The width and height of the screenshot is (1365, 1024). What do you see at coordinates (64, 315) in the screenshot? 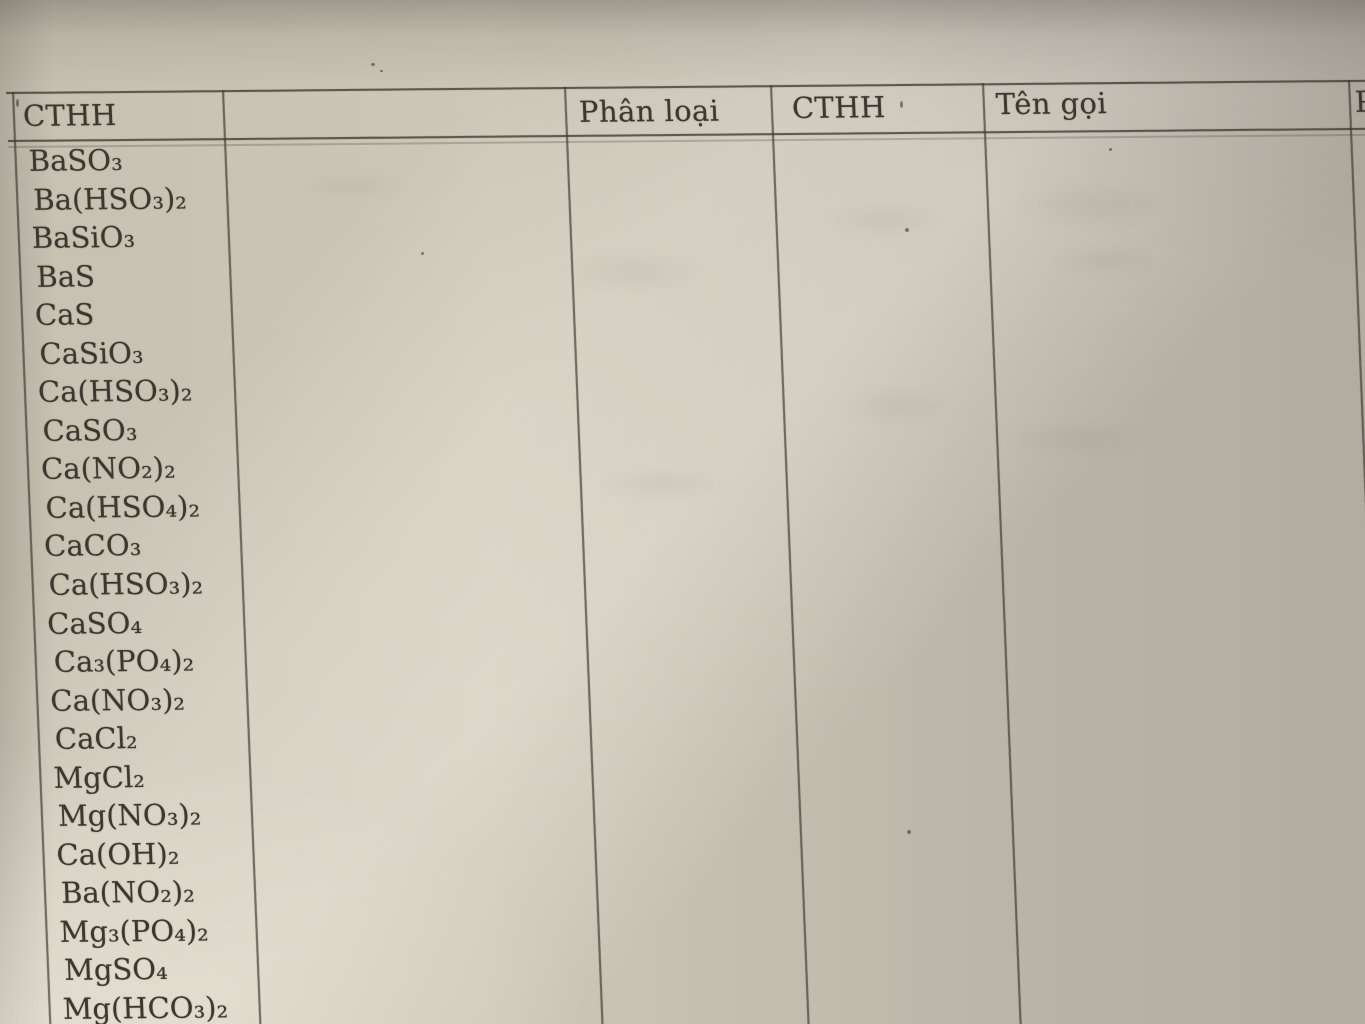
I see `formula-cell: CaS` at bounding box center [64, 315].